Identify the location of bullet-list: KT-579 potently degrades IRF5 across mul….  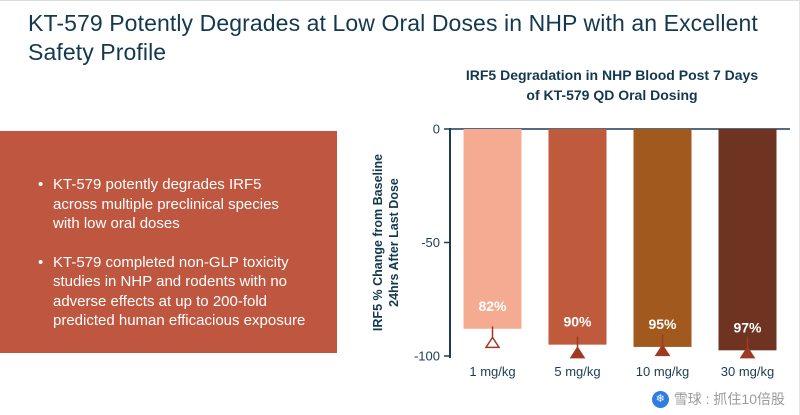
(173, 253).